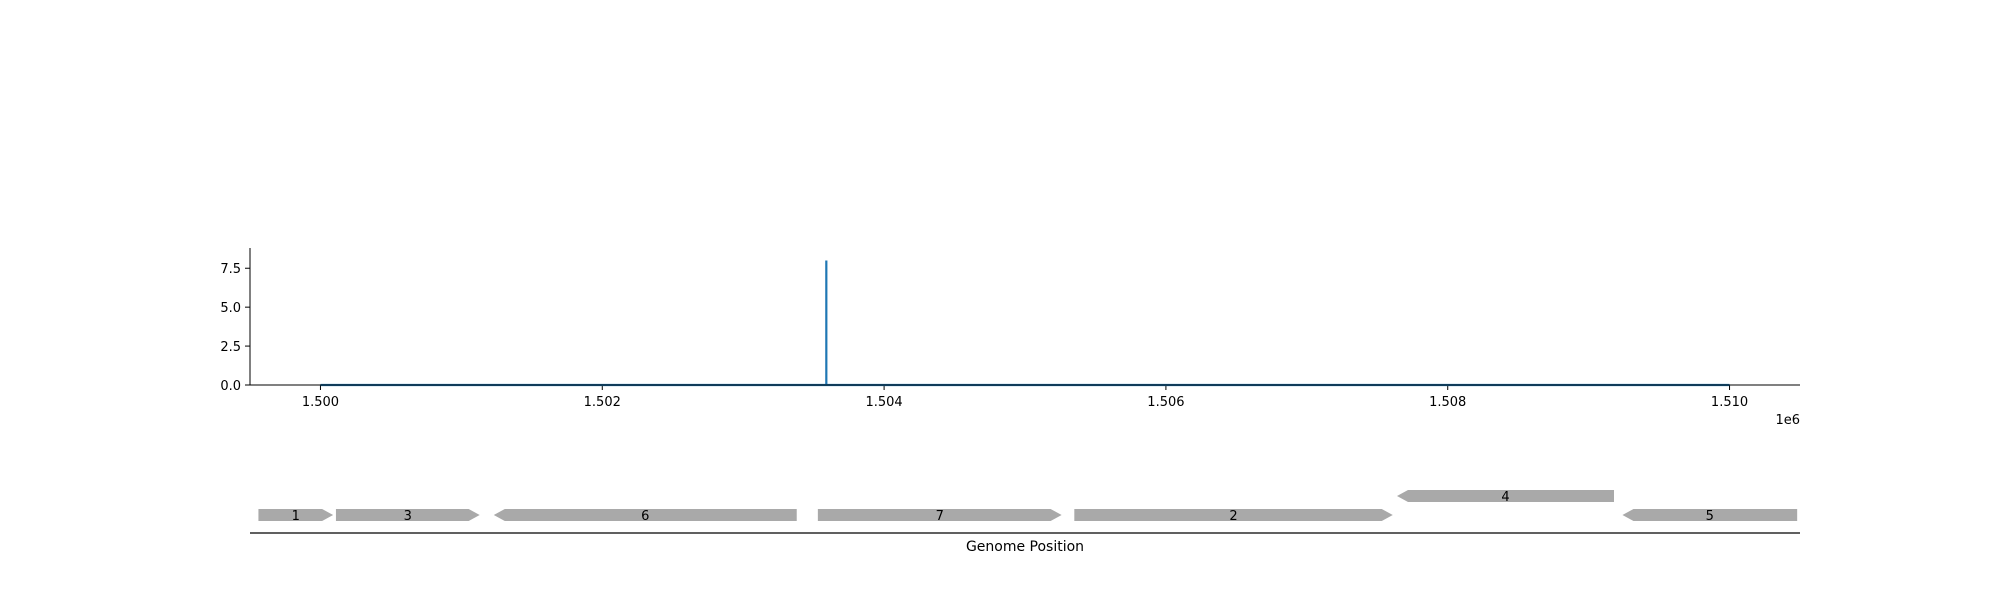 Image resolution: width=2000 pixels, height=600 pixels. What do you see at coordinates (235, 328) in the screenshot?
I see `y-axis-ticks: 0.0 2.5 5.0 7.5` at bounding box center [235, 328].